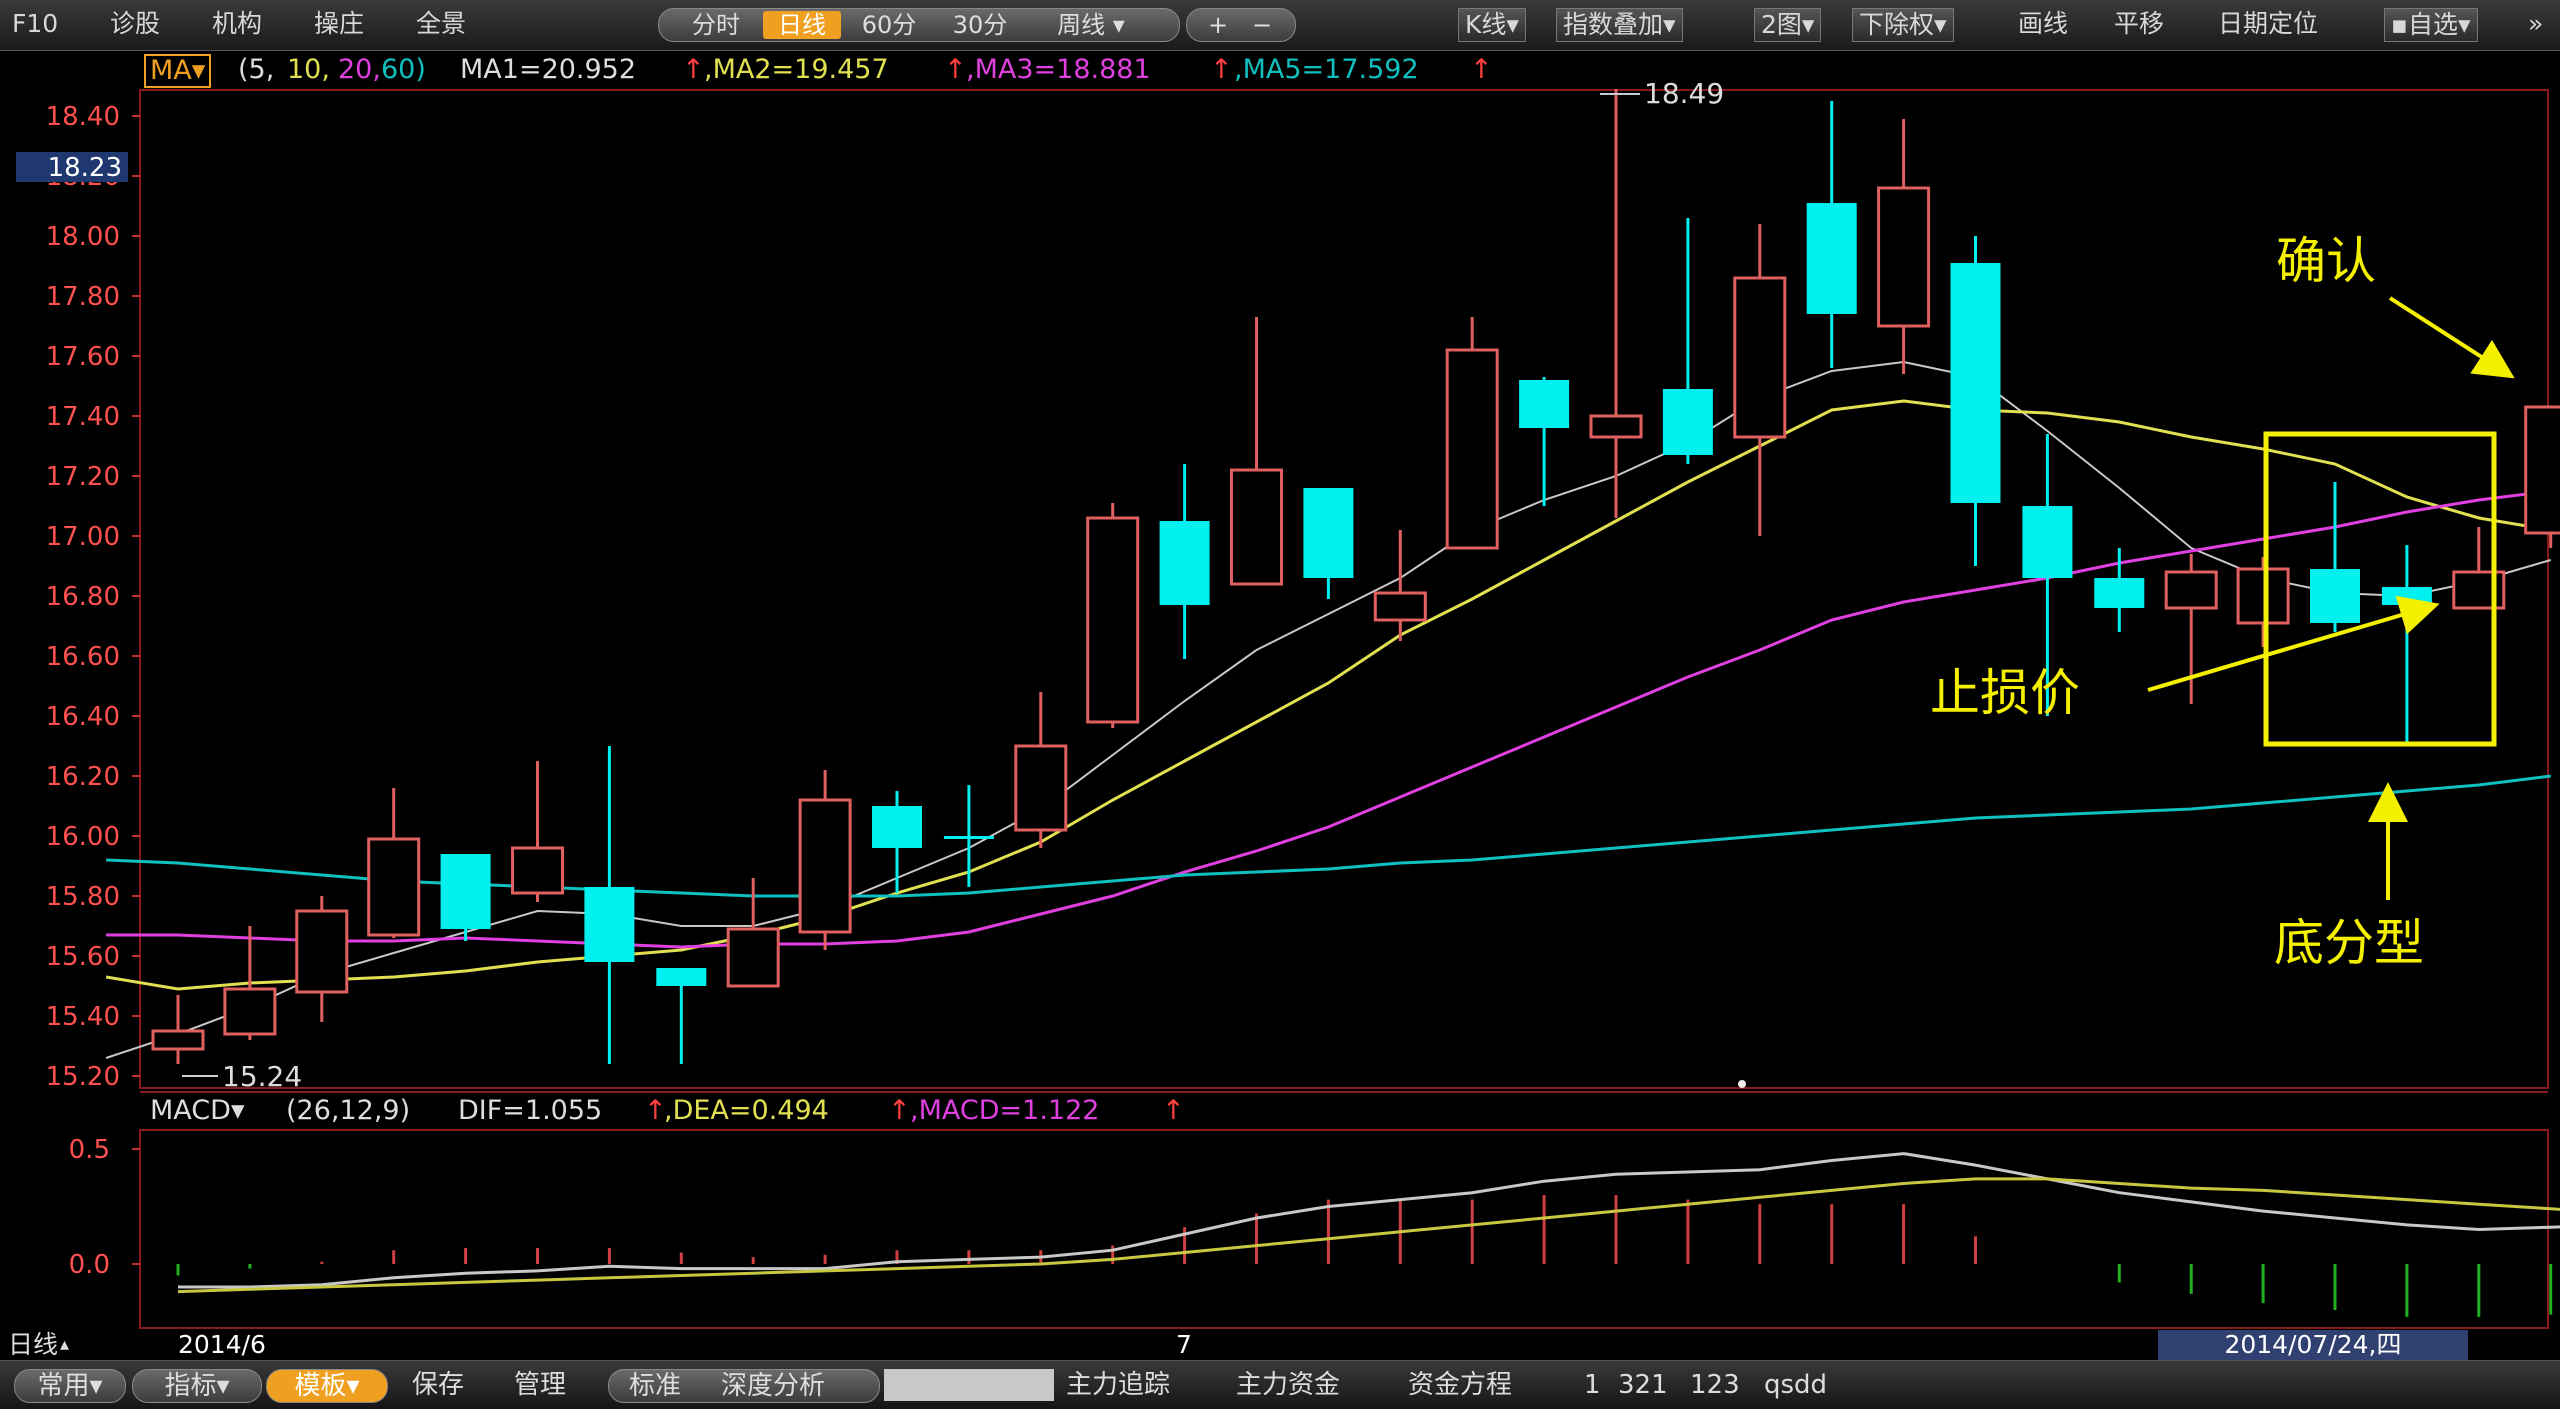  What do you see at coordinates (178, 71) in the screenshot?
I see `ma-indicator-button: MA▾` at bounding box center [178, 71].